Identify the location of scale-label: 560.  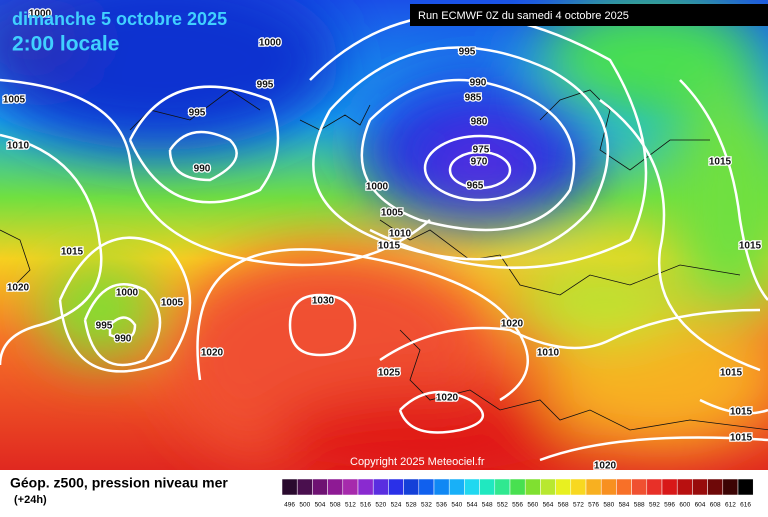
(532, 505).